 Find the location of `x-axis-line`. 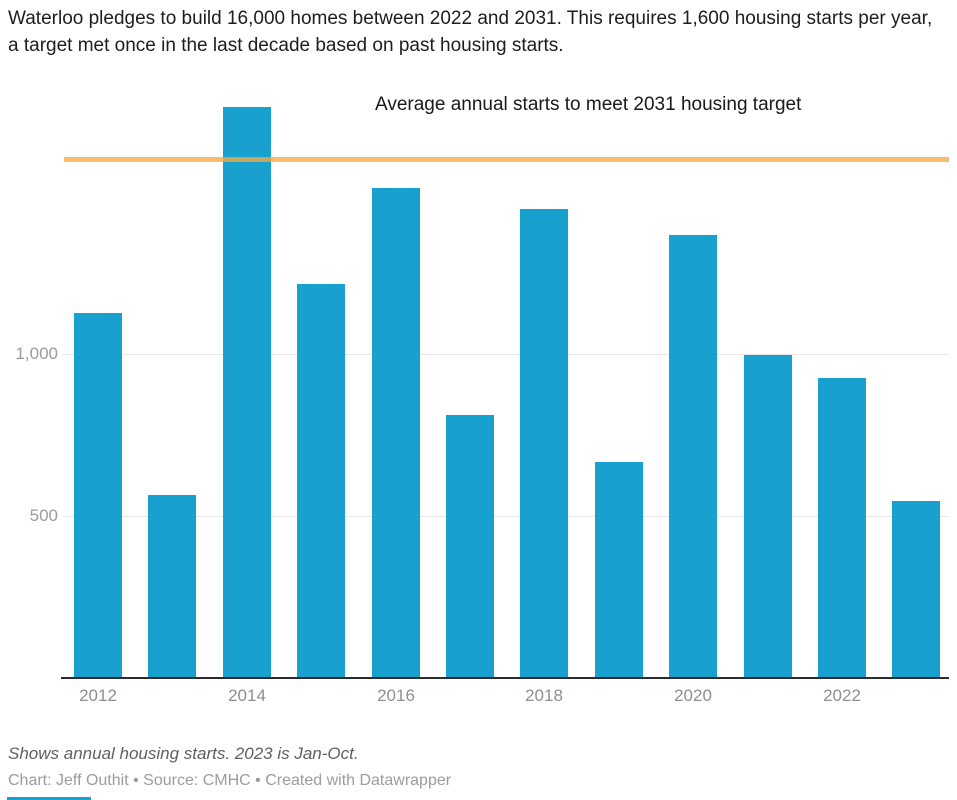

x-axis-line is located at coordinates (505, 678).